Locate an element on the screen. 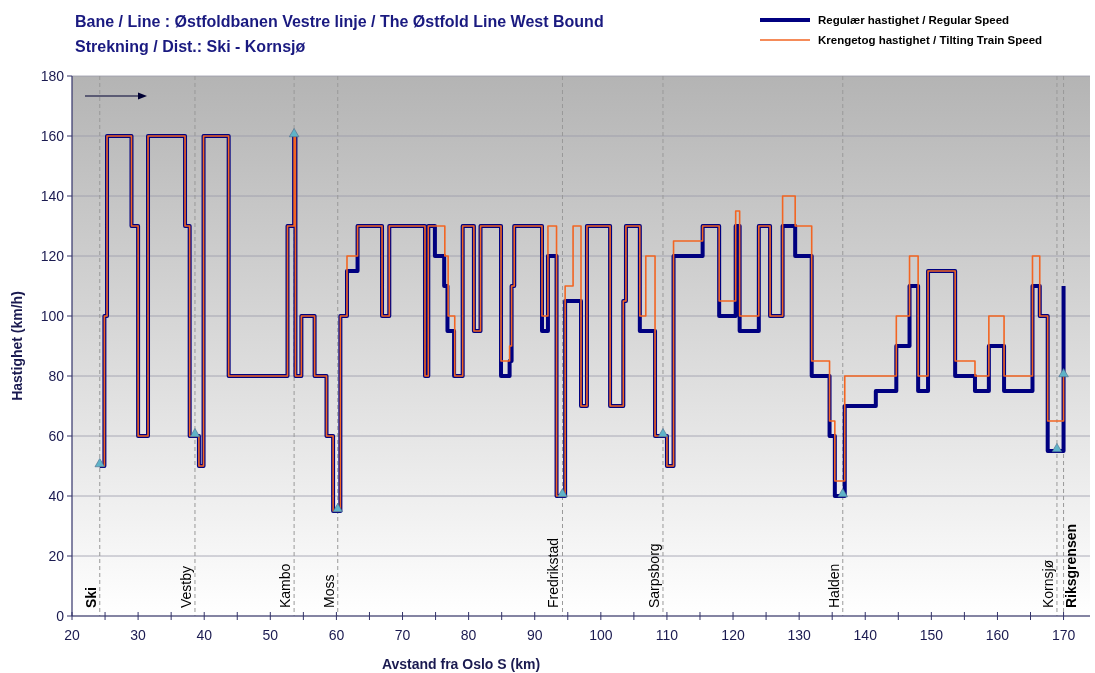  y-tick-label: 180 is located at coordinates (52, 76).